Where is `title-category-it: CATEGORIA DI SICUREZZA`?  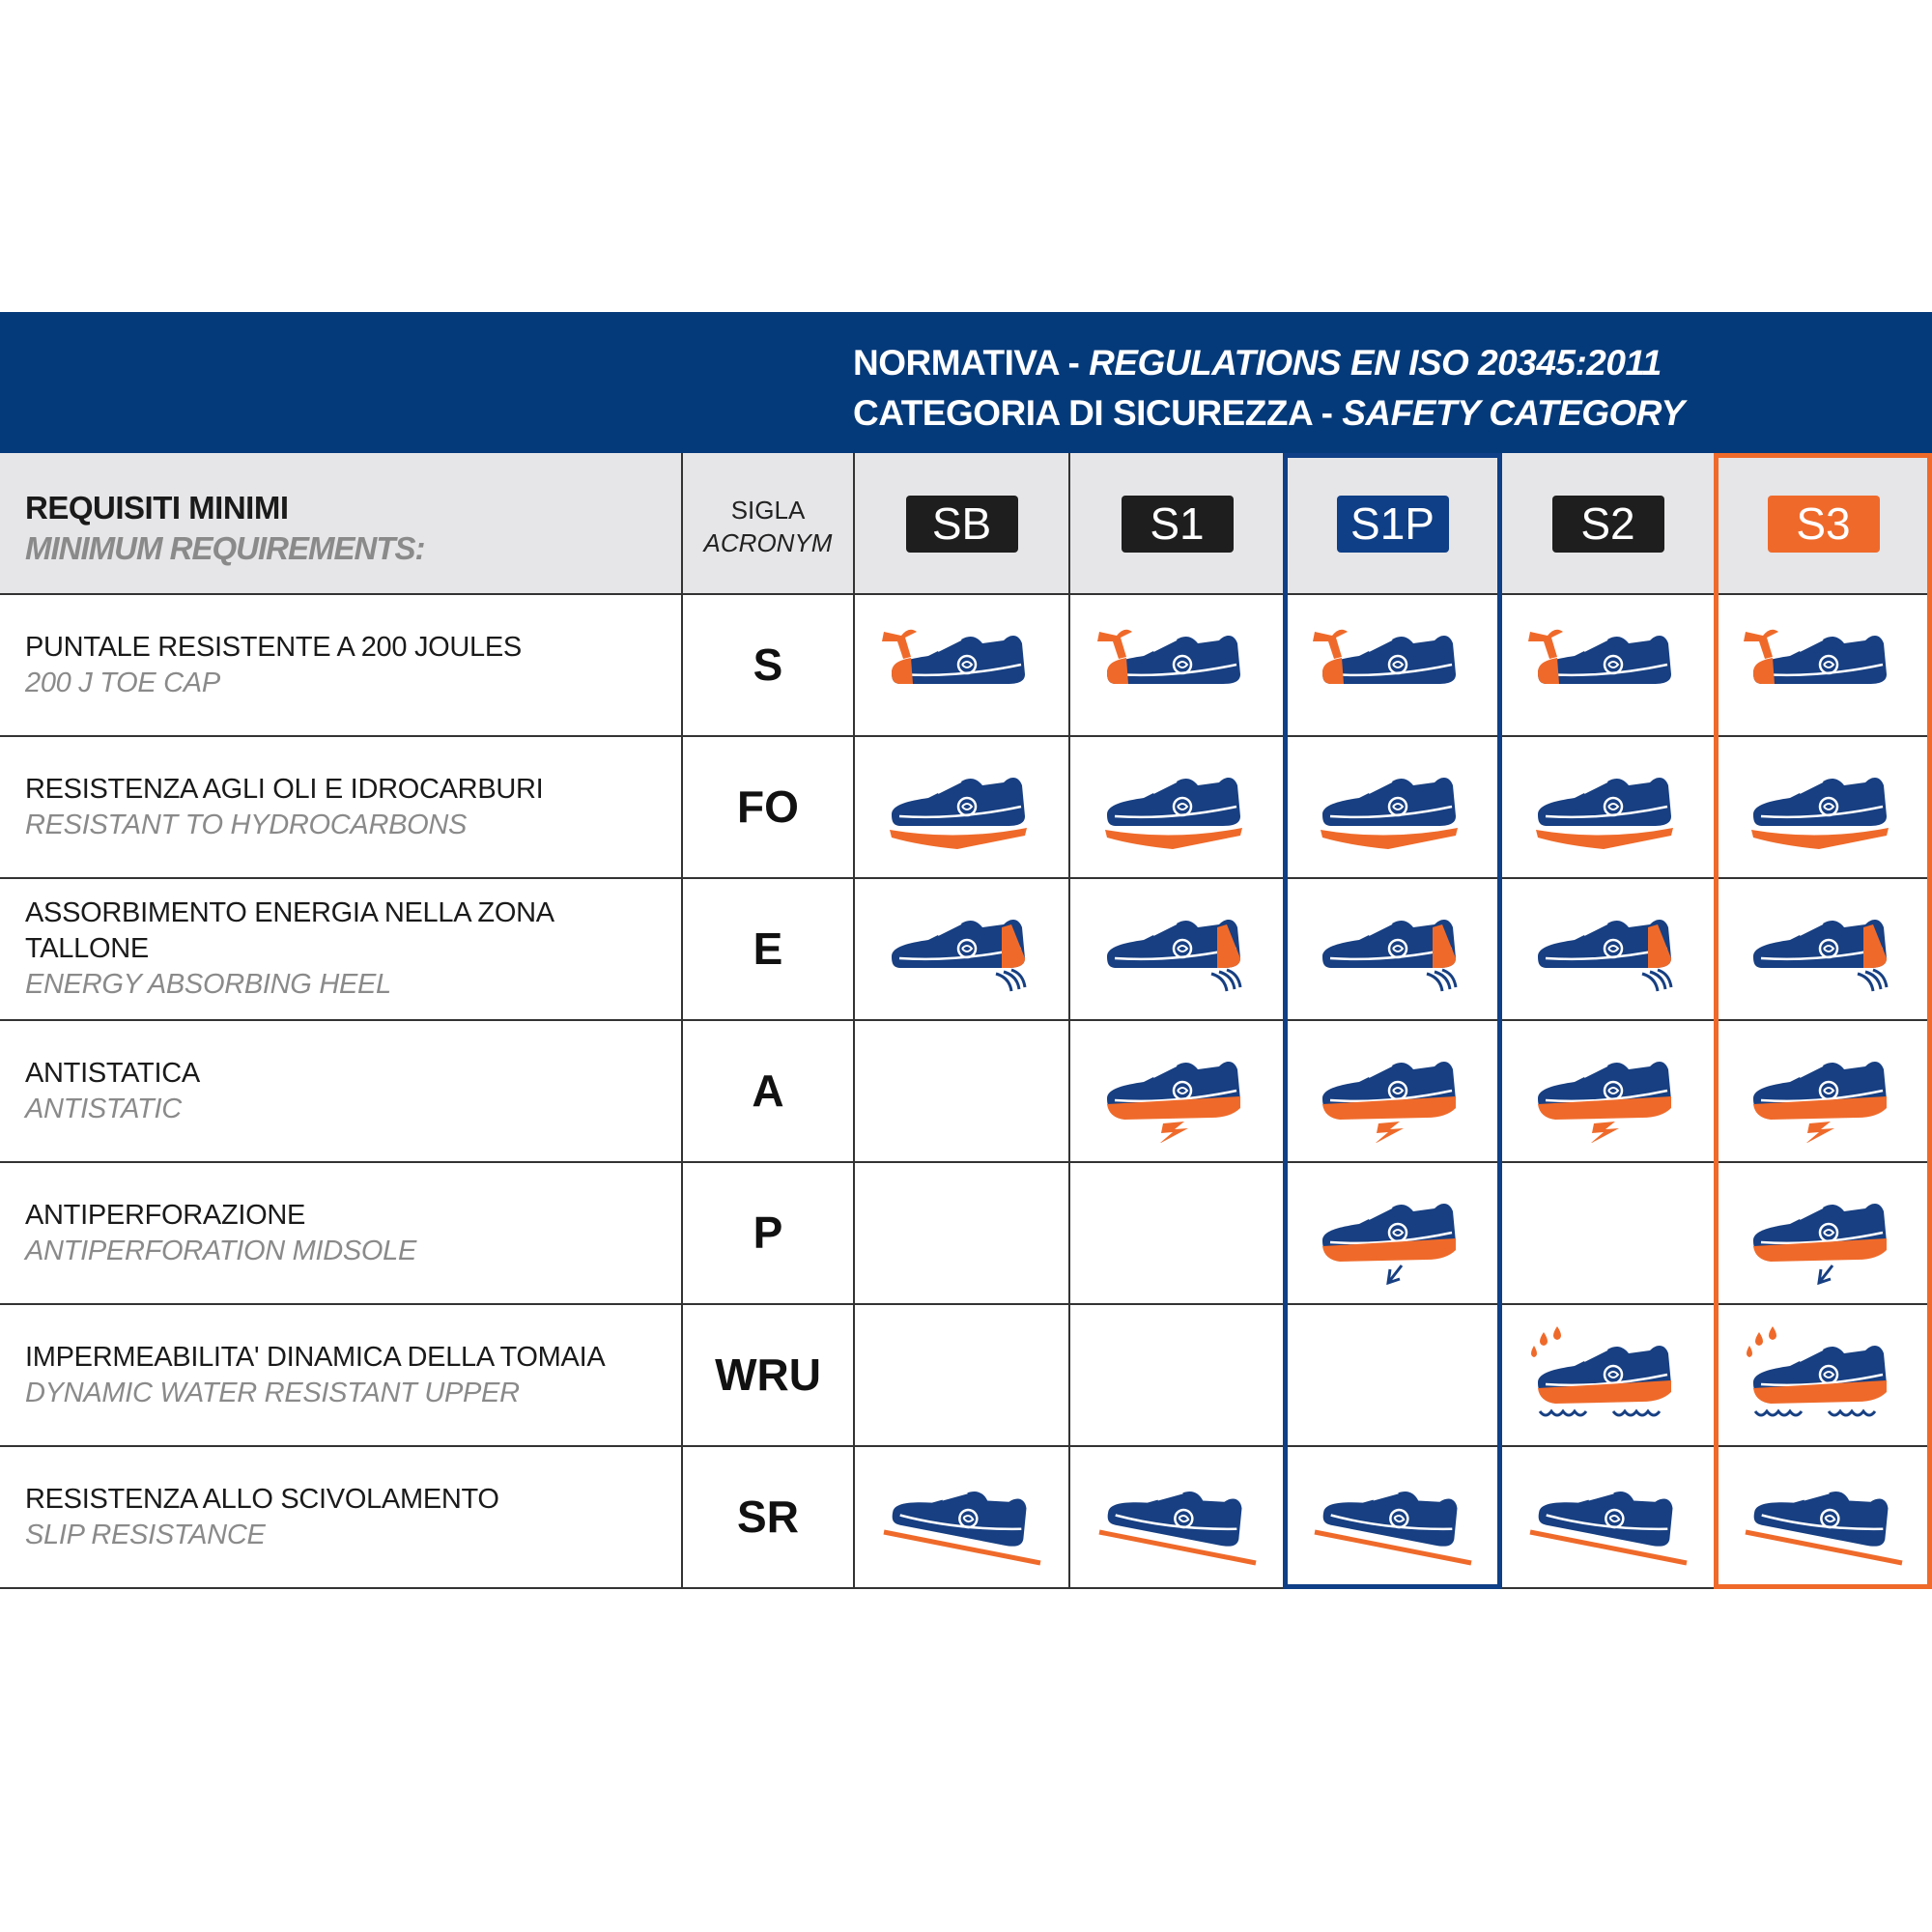
title-category-it: CATEGORIA DI SICUREZZA is located at coordinates (1082, 413).